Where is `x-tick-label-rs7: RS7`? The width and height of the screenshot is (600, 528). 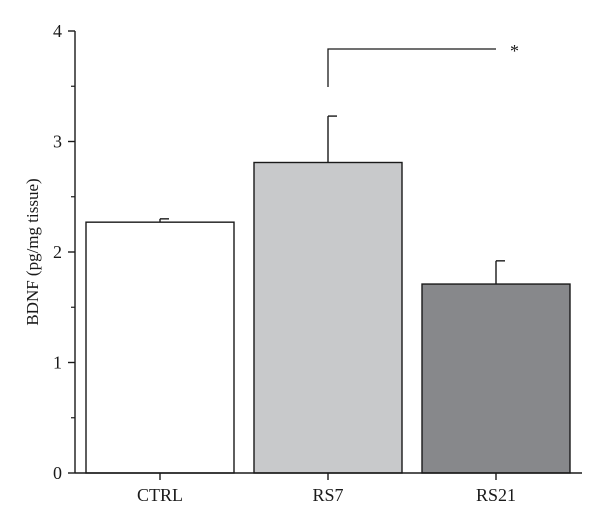
x-tick-label-rs7: RS7 is located at coordinates (327, 495).